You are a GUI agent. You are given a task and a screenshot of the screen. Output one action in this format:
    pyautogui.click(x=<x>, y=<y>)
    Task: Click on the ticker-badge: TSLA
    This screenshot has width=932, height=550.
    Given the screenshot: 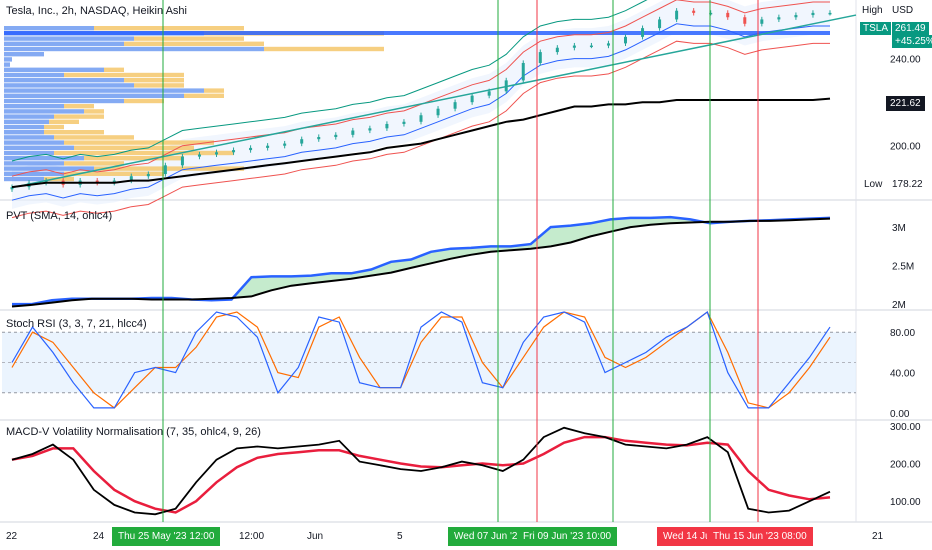 What is the action you would take?
    pyautogui.click(x=876, y=28)
    